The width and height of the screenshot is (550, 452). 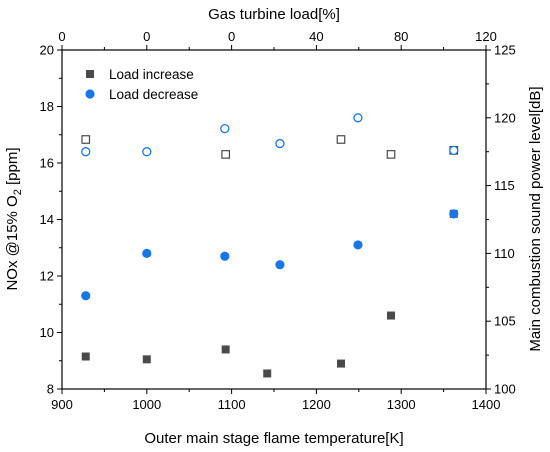 What do you see at coordinates (18, 192) in the screenshot?
I see `y-left-axis-title-subscript: 2` at bounding box center [18, 192].